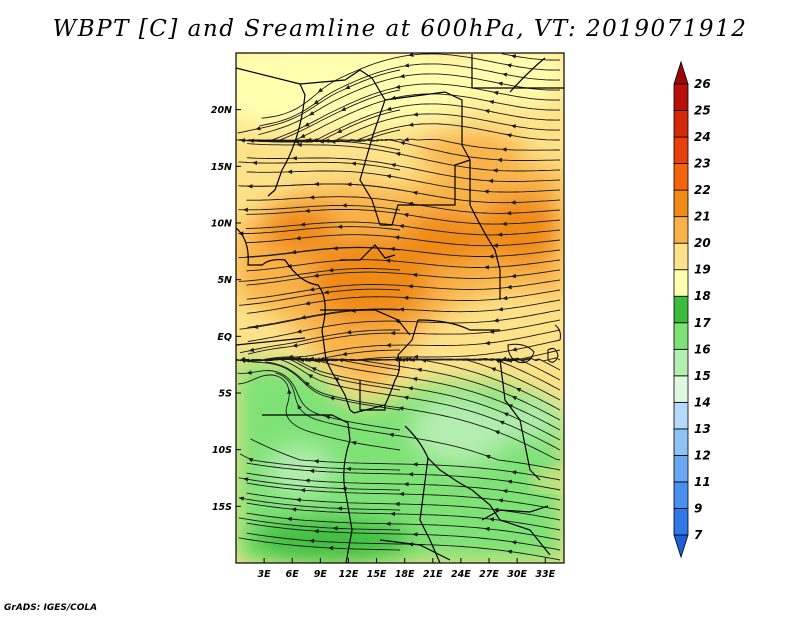 This screenshot has width=800, height=618. What do you see at coordinates (702, 296) in the screenshot?
I see `colorbar-label: 18` at bounding box center [702, 296].